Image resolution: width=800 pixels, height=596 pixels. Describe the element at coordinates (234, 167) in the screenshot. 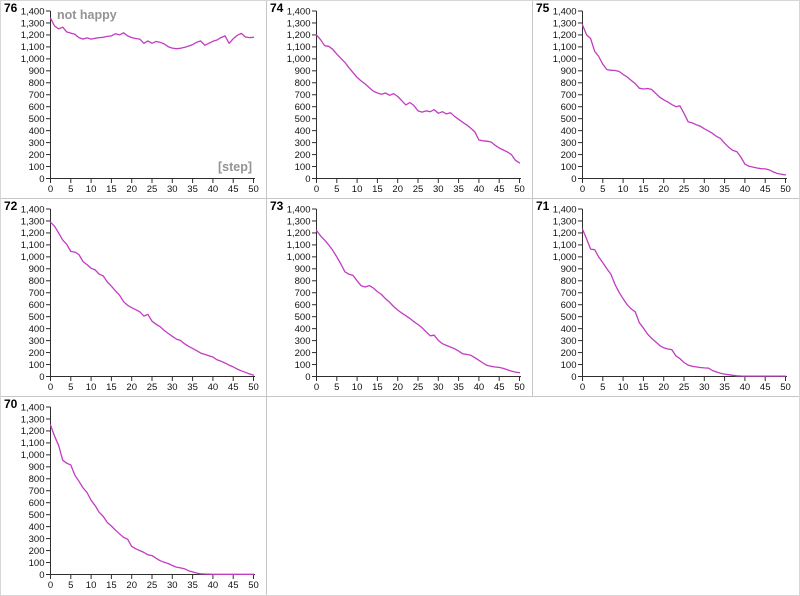

I see `x-axis-label: [step]` at that location.